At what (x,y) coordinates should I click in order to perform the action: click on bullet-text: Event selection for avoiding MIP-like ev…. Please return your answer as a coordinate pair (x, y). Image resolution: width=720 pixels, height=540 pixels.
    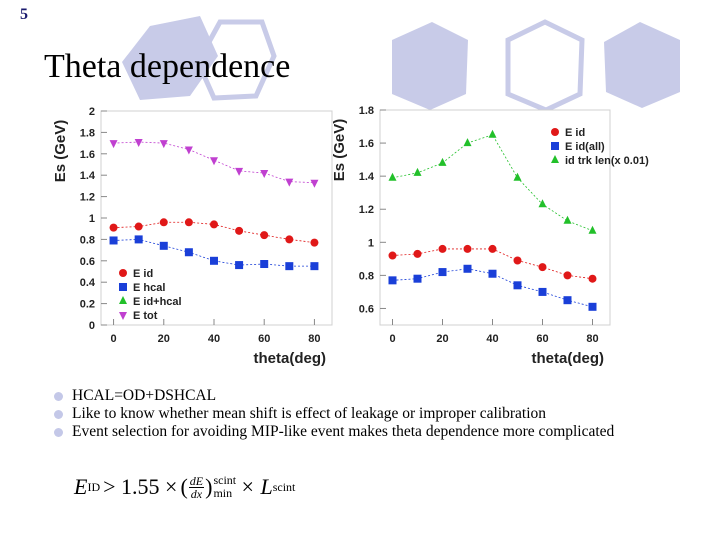
    Looking at the image, I should click on (343, 431).